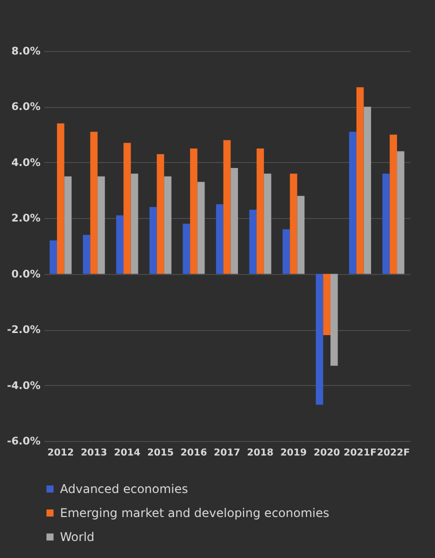 Image resolution: width=435 pixels, height=558 pixels. I want to click on x-tick-label: 2016, so click(194, 453).